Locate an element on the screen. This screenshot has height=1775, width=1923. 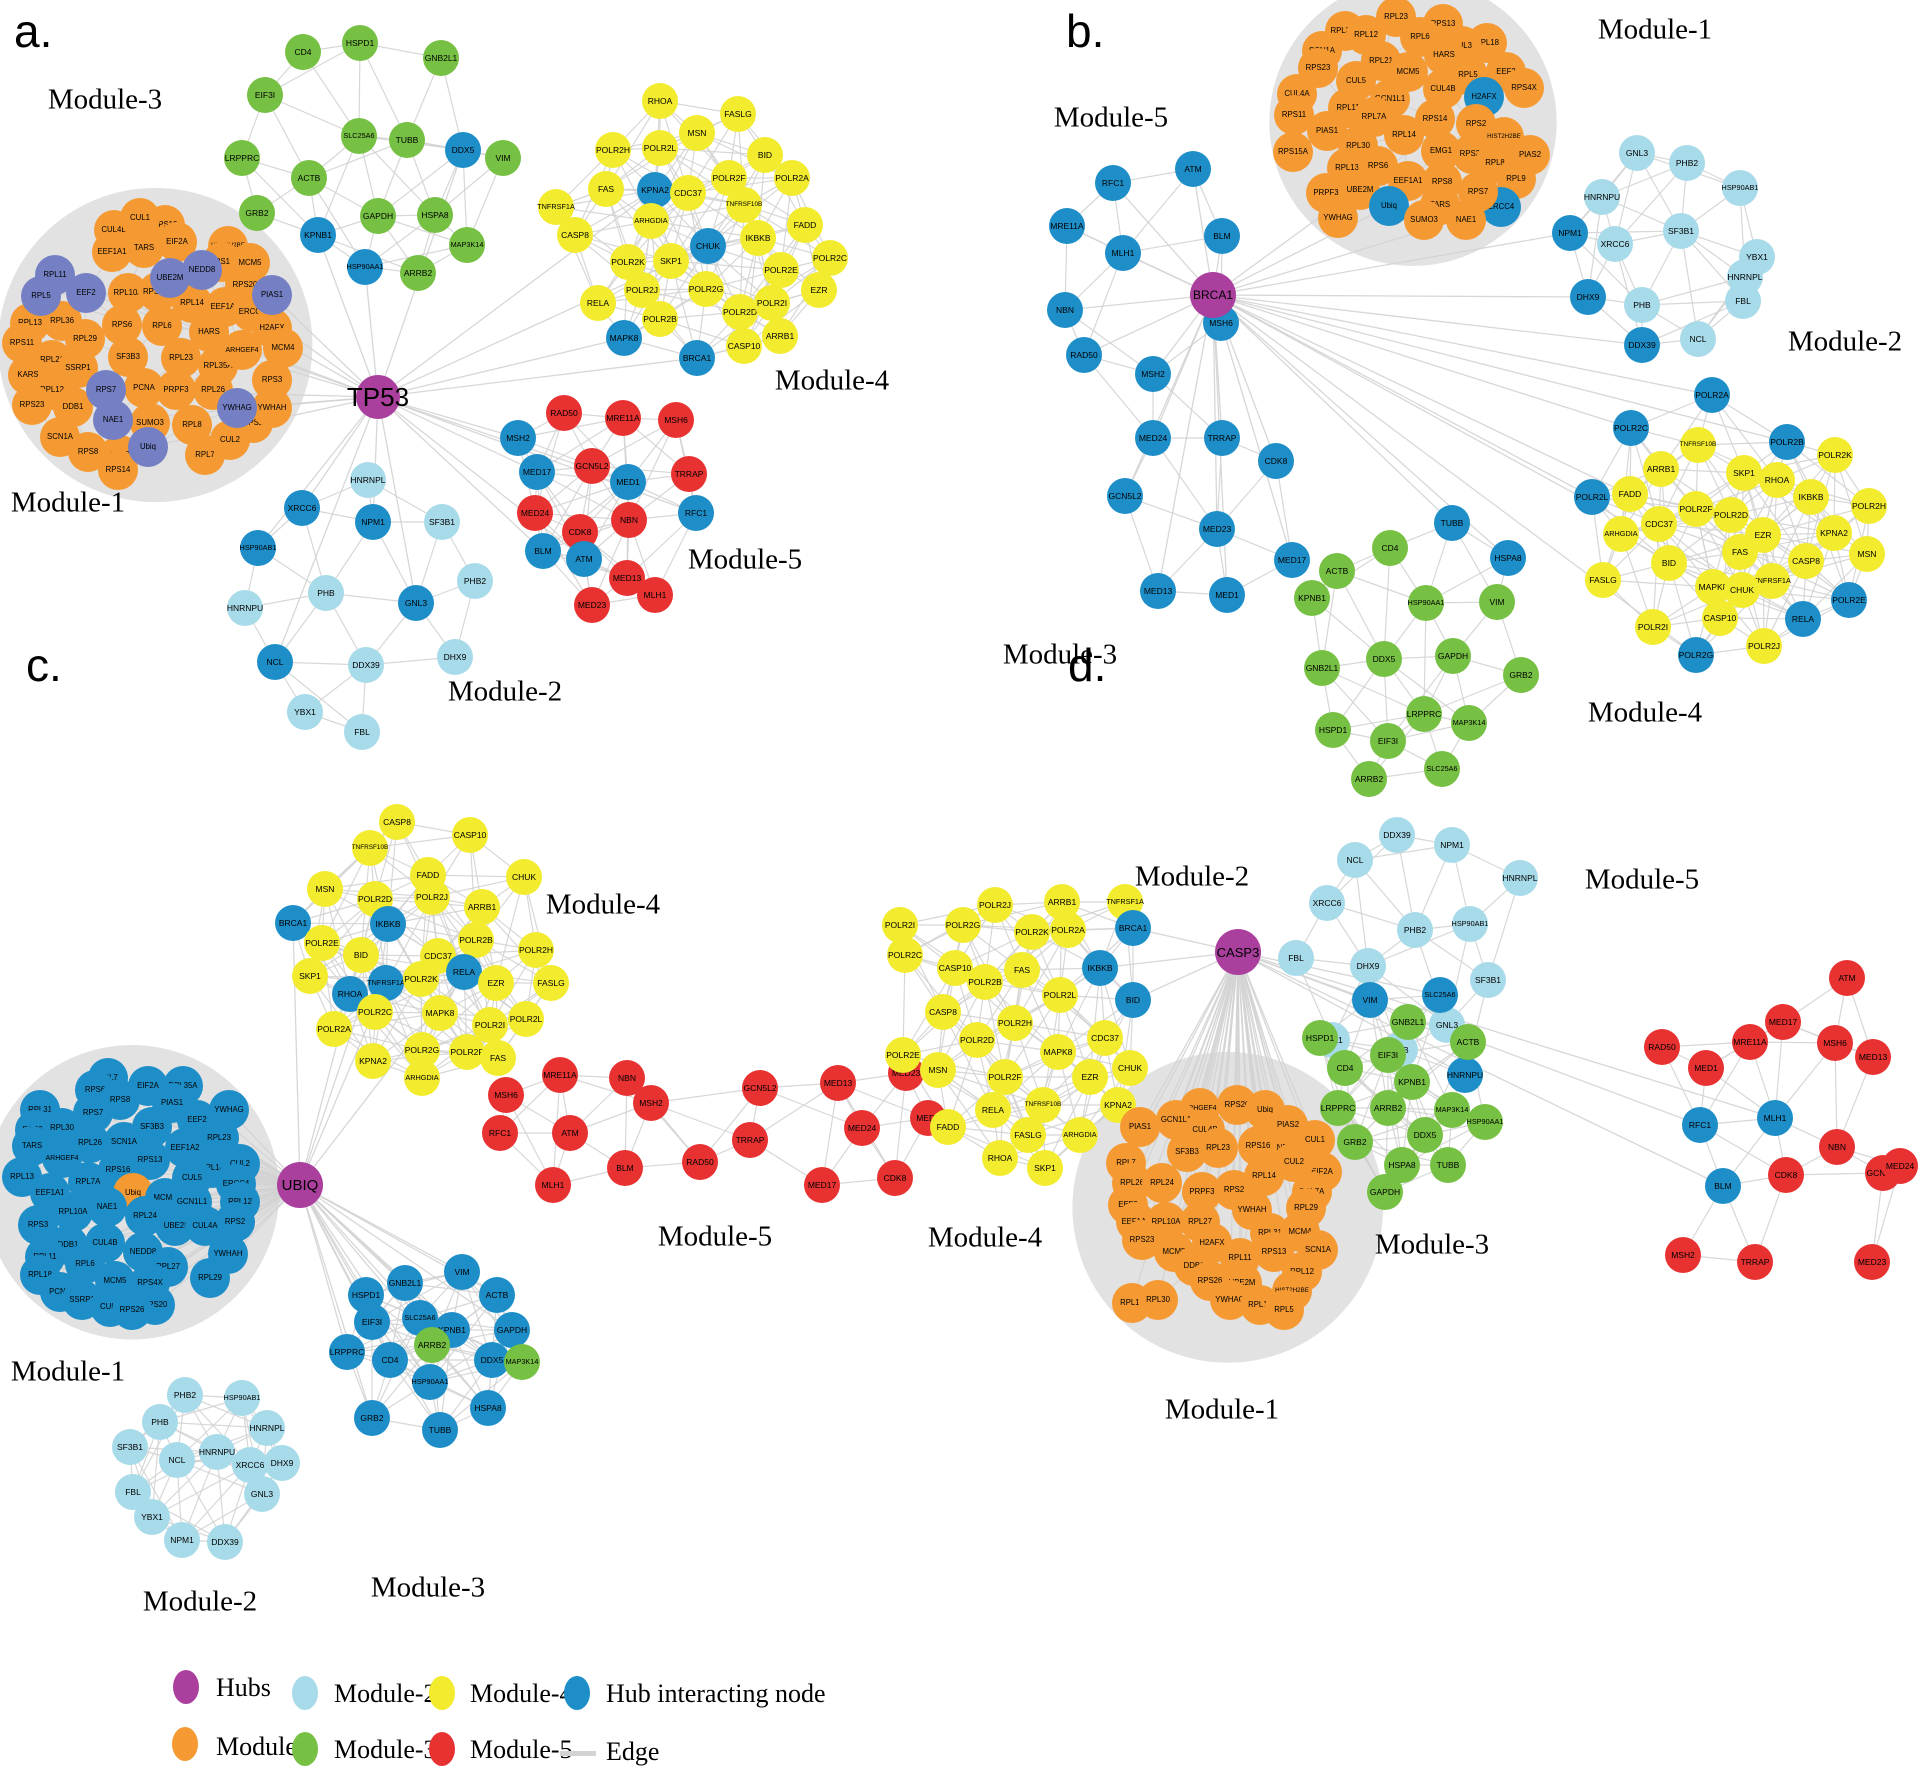
legend-label-module-2: Module-2 is located at coordinates (385, 1693).